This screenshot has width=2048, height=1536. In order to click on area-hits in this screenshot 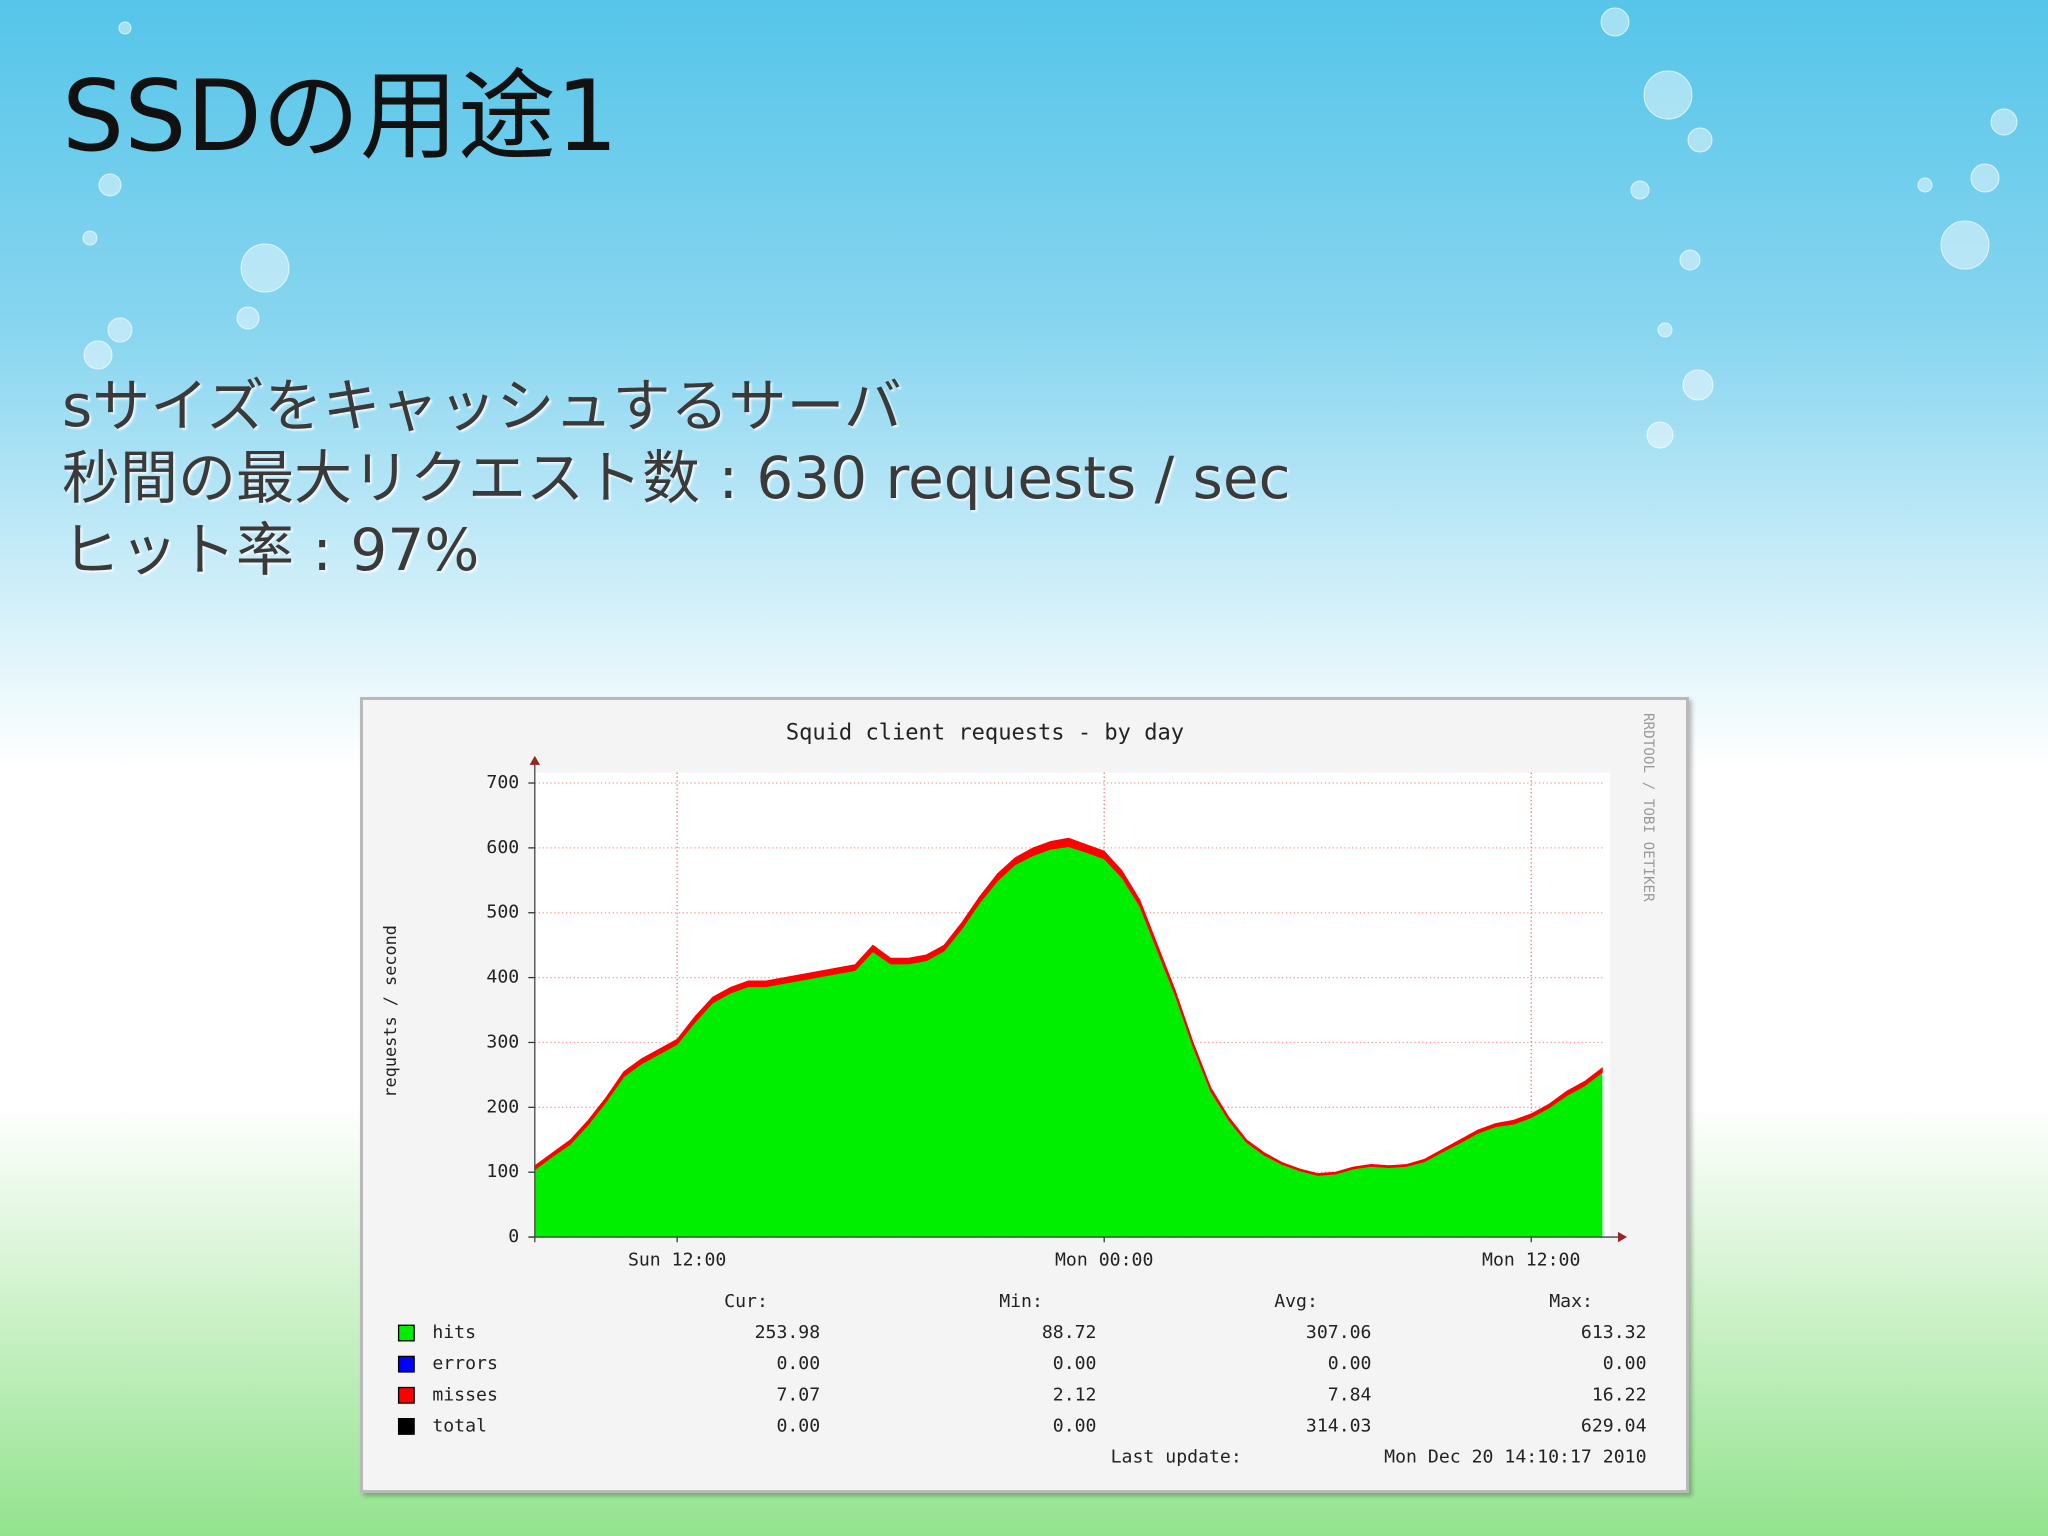, I will do `click(1068, 1042)`.